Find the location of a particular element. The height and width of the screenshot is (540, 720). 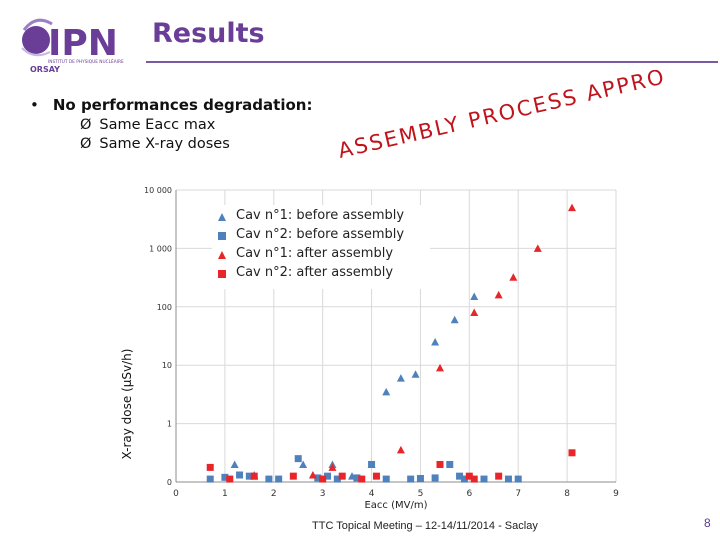

x-tick-label: 1 is located at coordinates (225, 494).